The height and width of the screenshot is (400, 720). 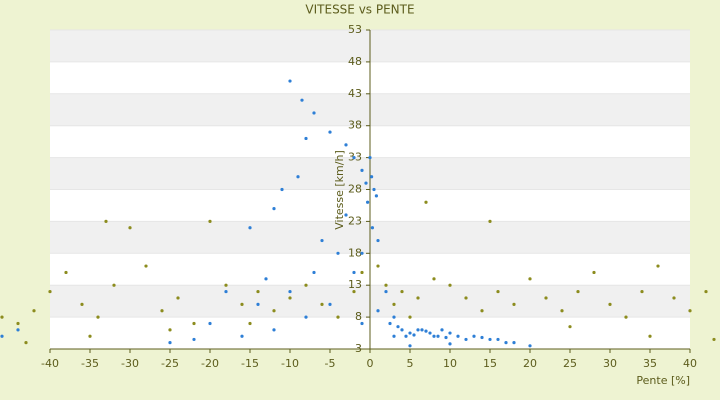 I want to click on y-tick-label: 3, so click(x=358, y=348).